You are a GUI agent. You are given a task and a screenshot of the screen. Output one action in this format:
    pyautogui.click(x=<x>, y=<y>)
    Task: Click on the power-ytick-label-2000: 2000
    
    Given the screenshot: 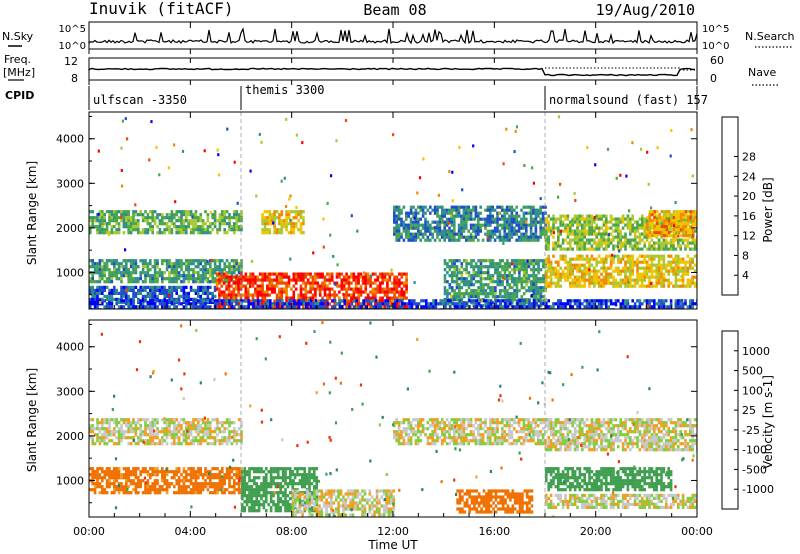 What is the action you would take?
    pyautogui.click(x=70, y=228)
    